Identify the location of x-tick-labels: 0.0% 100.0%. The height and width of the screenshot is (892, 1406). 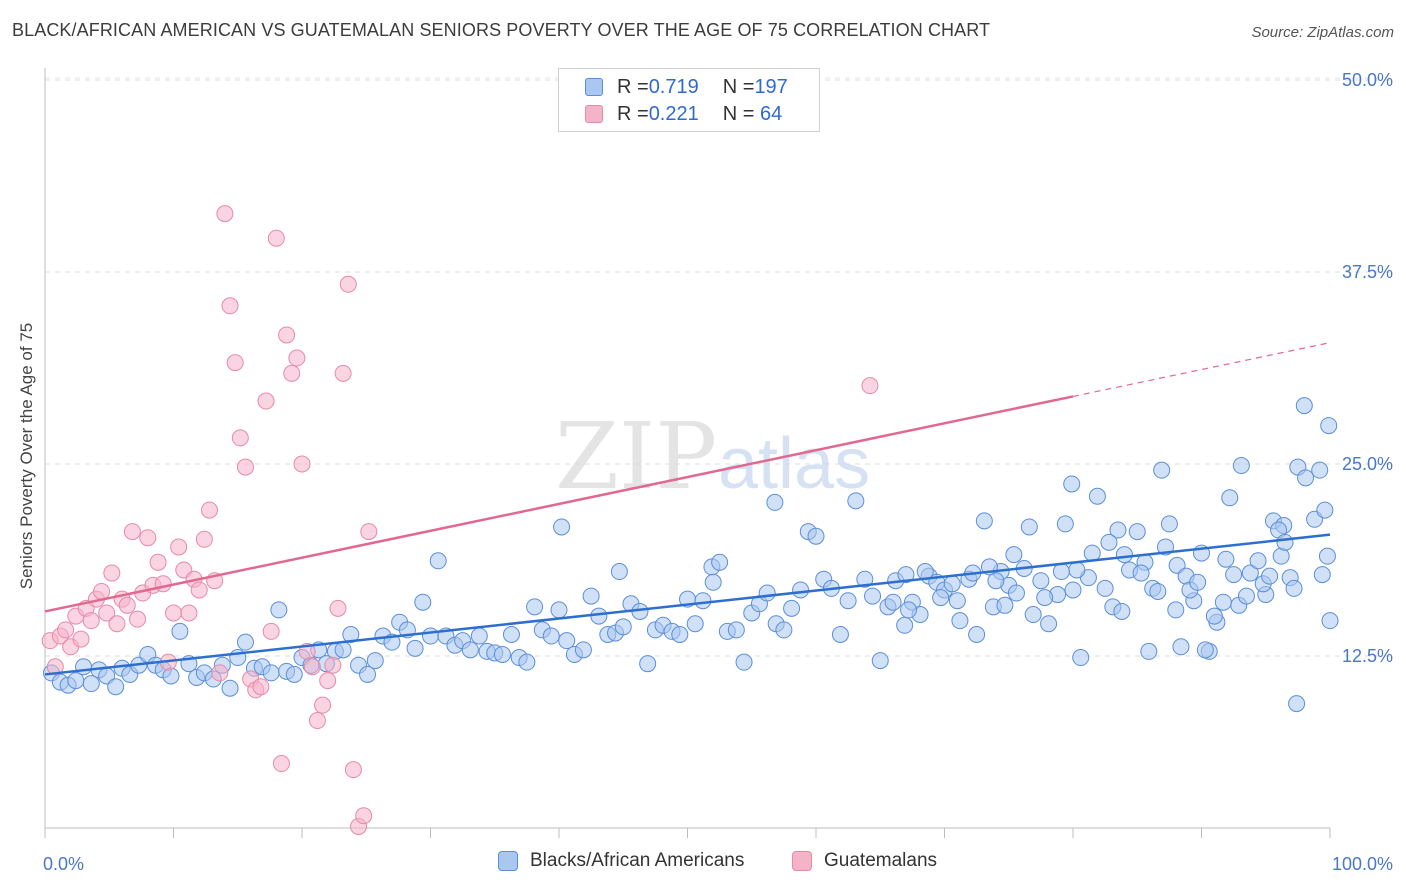
(718, 864).